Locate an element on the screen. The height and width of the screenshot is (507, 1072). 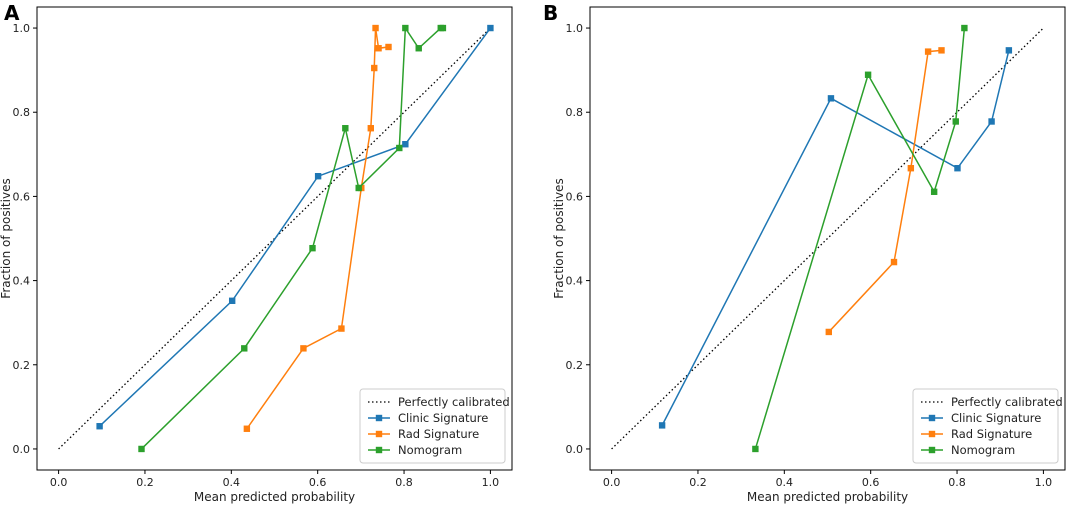
x-tick-label: 0.6 is located at coordinates (871, 482).